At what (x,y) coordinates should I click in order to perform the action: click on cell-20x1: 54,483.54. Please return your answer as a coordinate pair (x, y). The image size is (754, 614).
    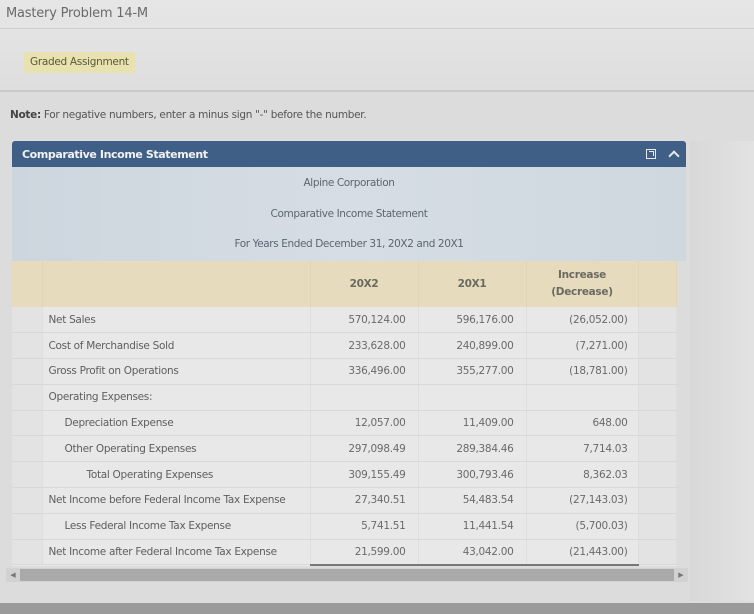
    Looking at the image, I should click on (472, 500).